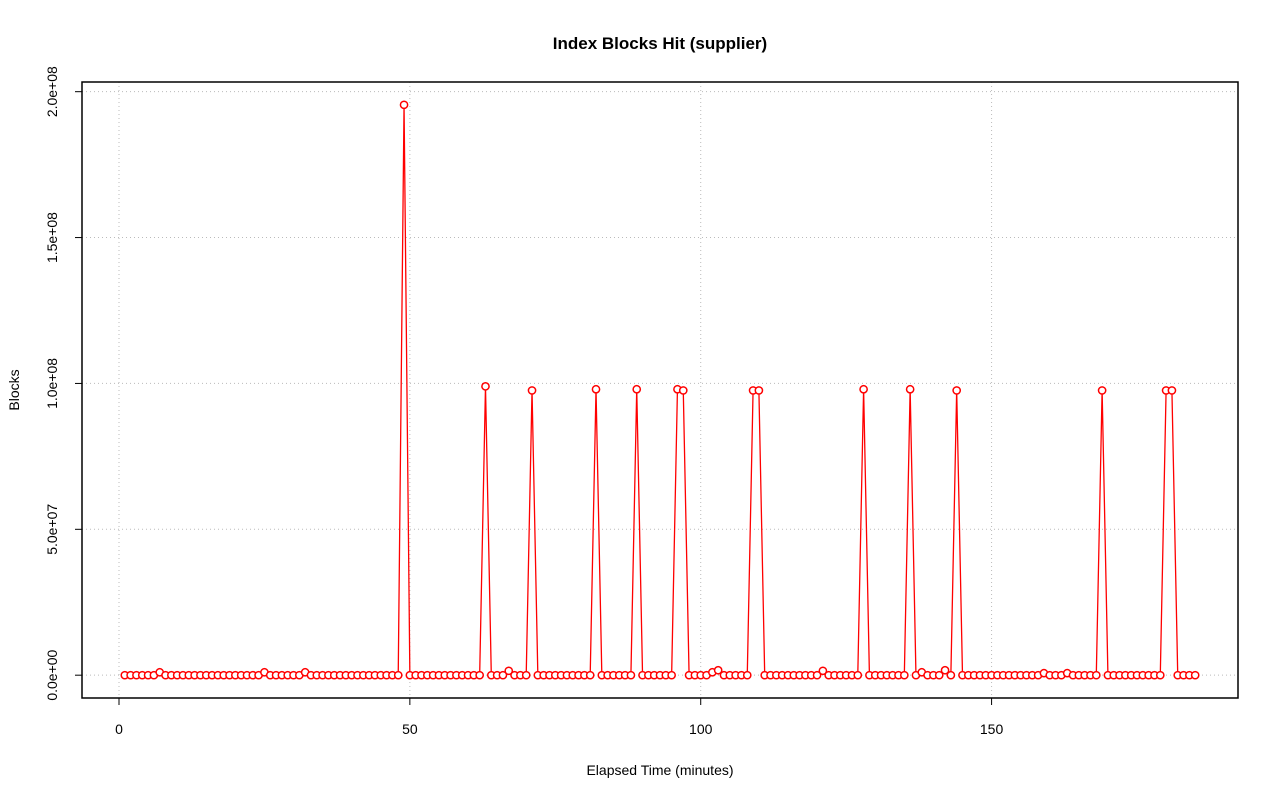 Image resolution: width=1280 pixels, height=806 pixels. Describe the element at coordinates (52, 674) in the screenshot. I see `y-tick-label: 0.0e+00` at that location.